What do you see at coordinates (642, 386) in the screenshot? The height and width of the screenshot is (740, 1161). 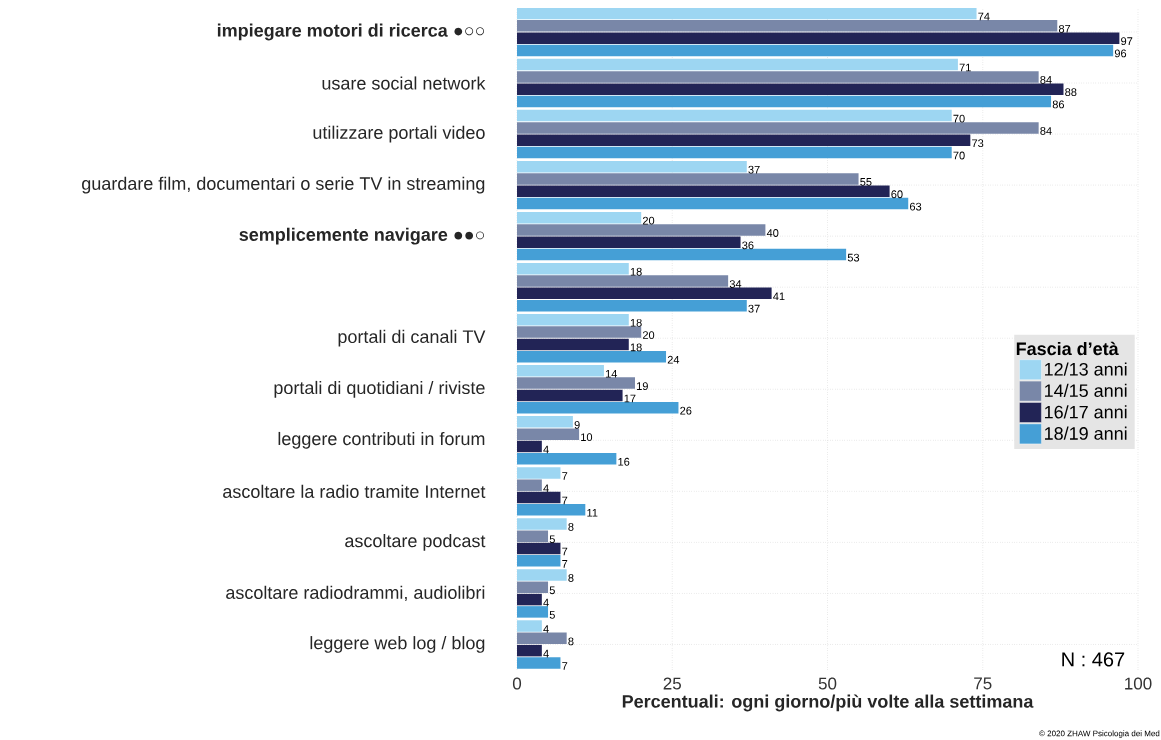 I see `data-label: 19` at bounding box center [642, 386].